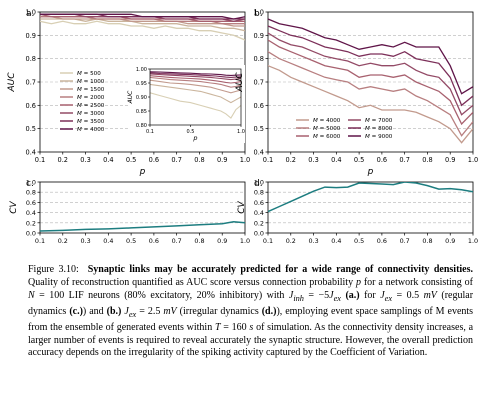 The width and height of the screenshot is (500, 405). What do you see at coordinates (219, 311) in the screenshot?
I see `caption-text: (irregular dynamics` at bounding box center [219, 311].